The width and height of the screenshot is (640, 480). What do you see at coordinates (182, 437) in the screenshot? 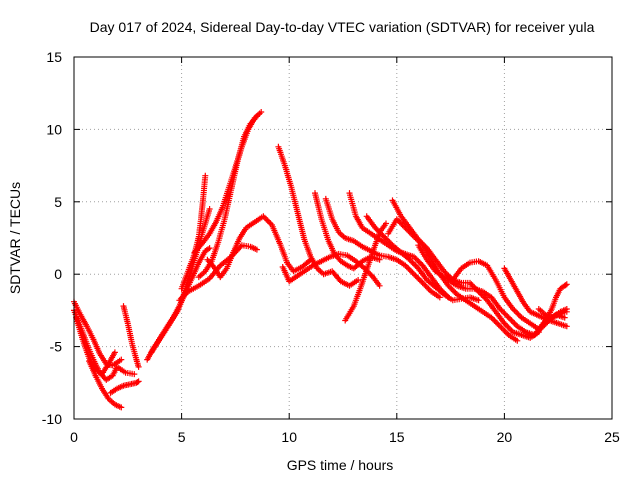
I see `x-tick-label: 5` at bounding box center [182, 437].